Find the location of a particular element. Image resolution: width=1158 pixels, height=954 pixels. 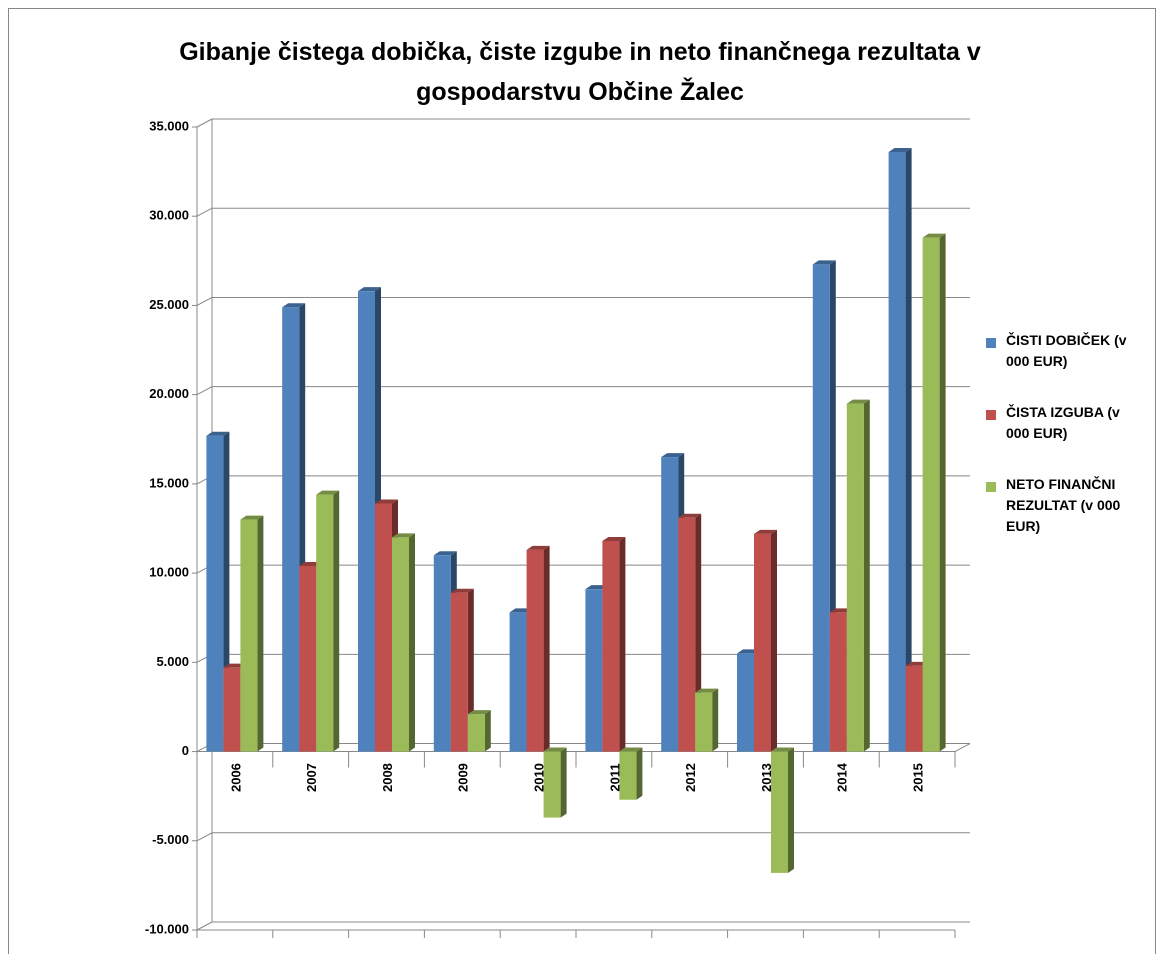

x-tick-label: 2012 is located at coordinates (690, 777).